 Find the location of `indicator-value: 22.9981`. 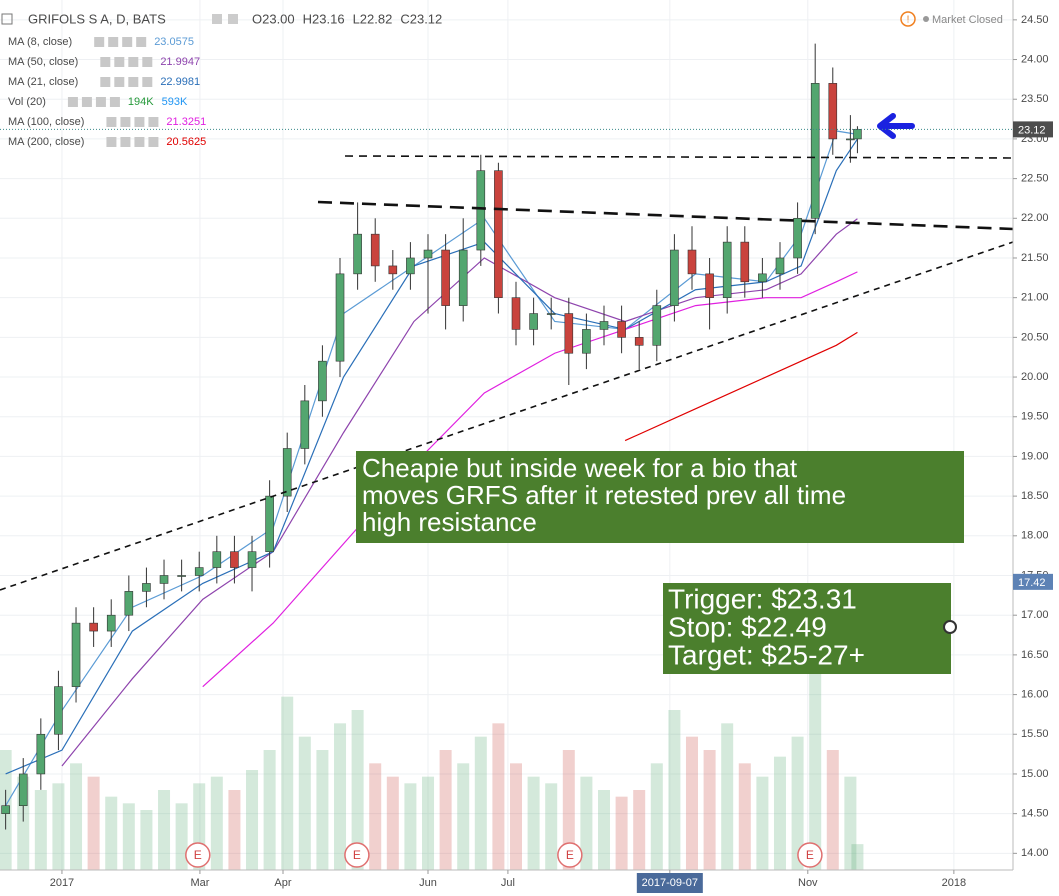

indicator-value: 22.9981 is located at coordinates (180, 82).